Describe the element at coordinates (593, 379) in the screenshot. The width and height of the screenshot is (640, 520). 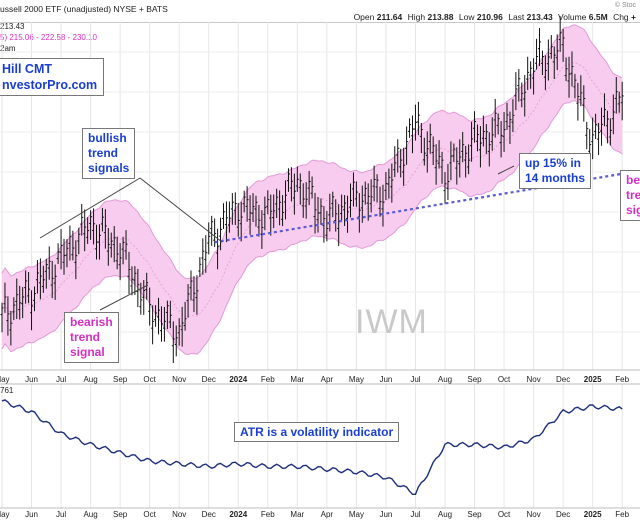
I see `x-tick-label: 2025` at that location.